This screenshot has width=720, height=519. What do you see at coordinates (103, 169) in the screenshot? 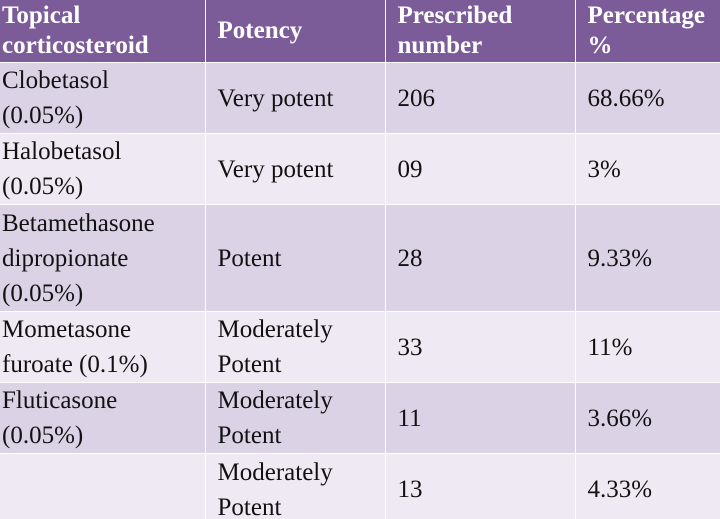
I see `cell-corticosteroid: Halobetasol (0.05%)` at bounding box center [103, 169].